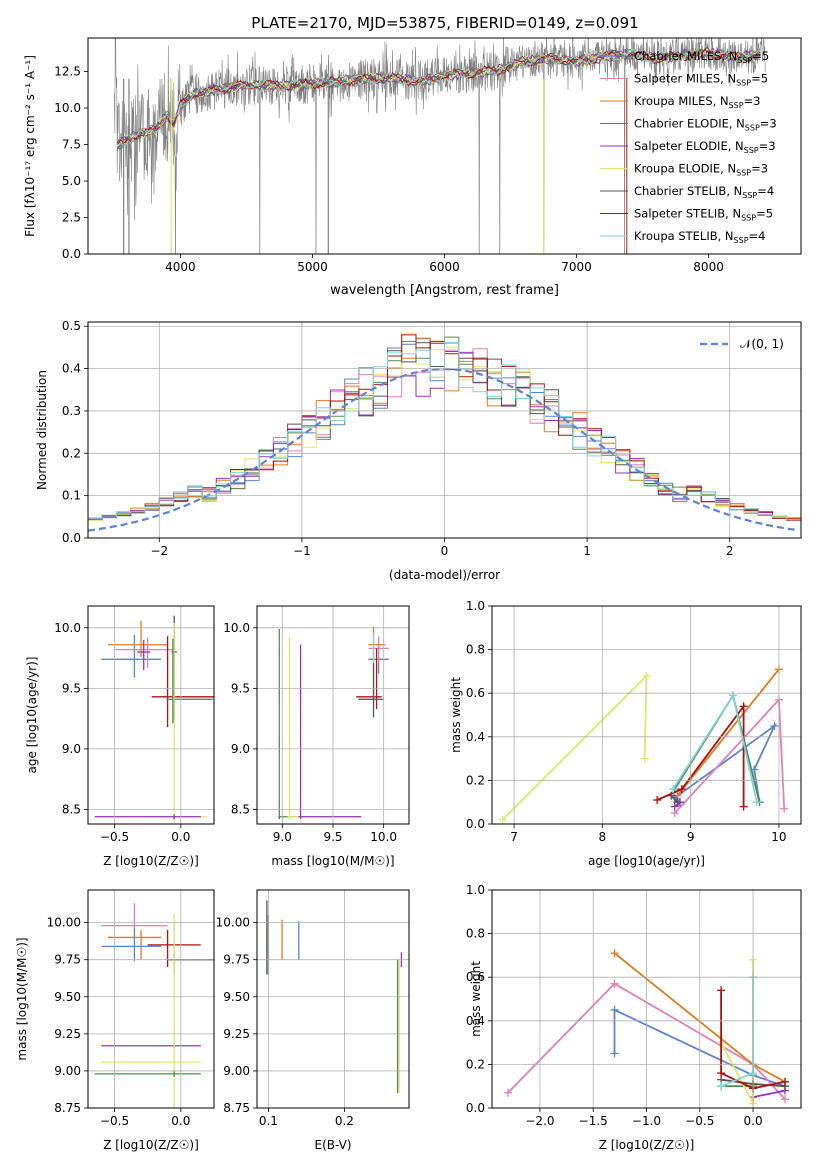 Image resolution: width=819 pixels, height=1170 pixels. What do you see at coordinates (443, 449) in the screenshot?
I see `gaussian-curve` at bounding box center [443, 449].